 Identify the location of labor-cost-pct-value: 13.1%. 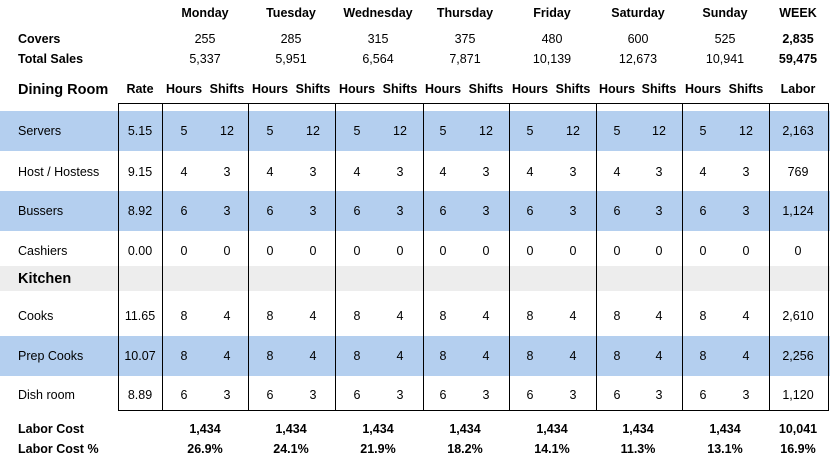
(725, 449).